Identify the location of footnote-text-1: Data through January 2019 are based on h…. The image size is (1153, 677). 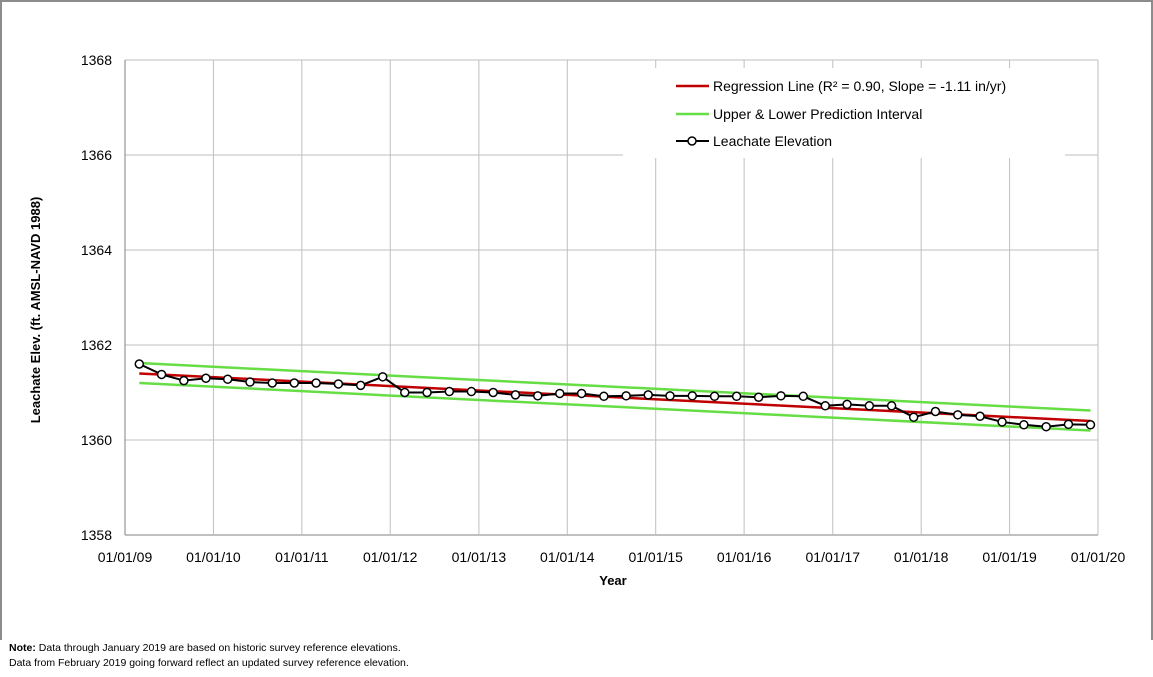
(219, 648).